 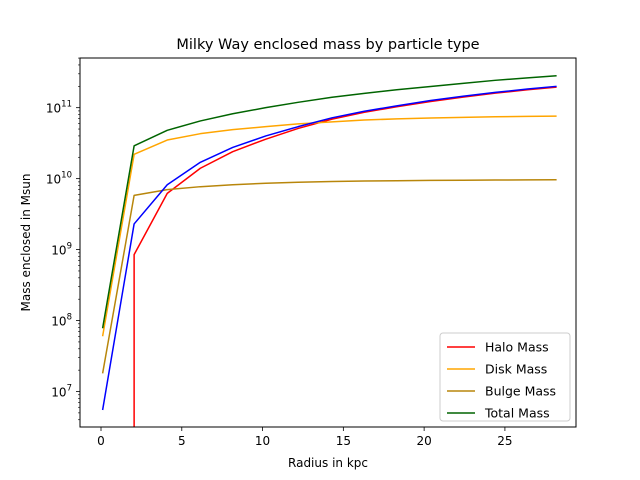 I want to click on y-tick-label: 10⁸, so click(x=61, y=321).